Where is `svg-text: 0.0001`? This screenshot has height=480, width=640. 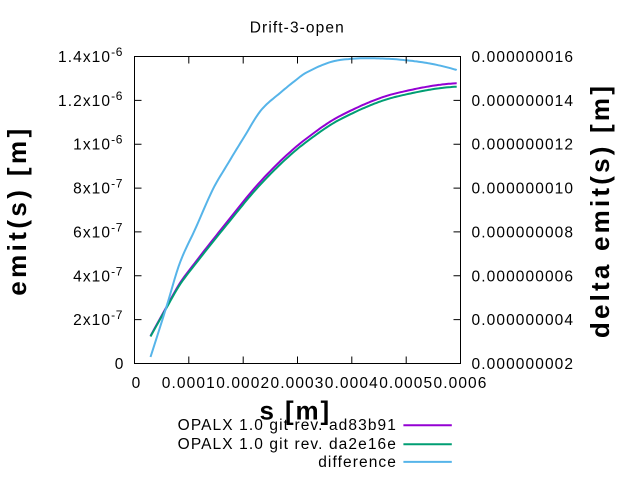
svg-text: 0.0001 is located at coordinates (189, 383).